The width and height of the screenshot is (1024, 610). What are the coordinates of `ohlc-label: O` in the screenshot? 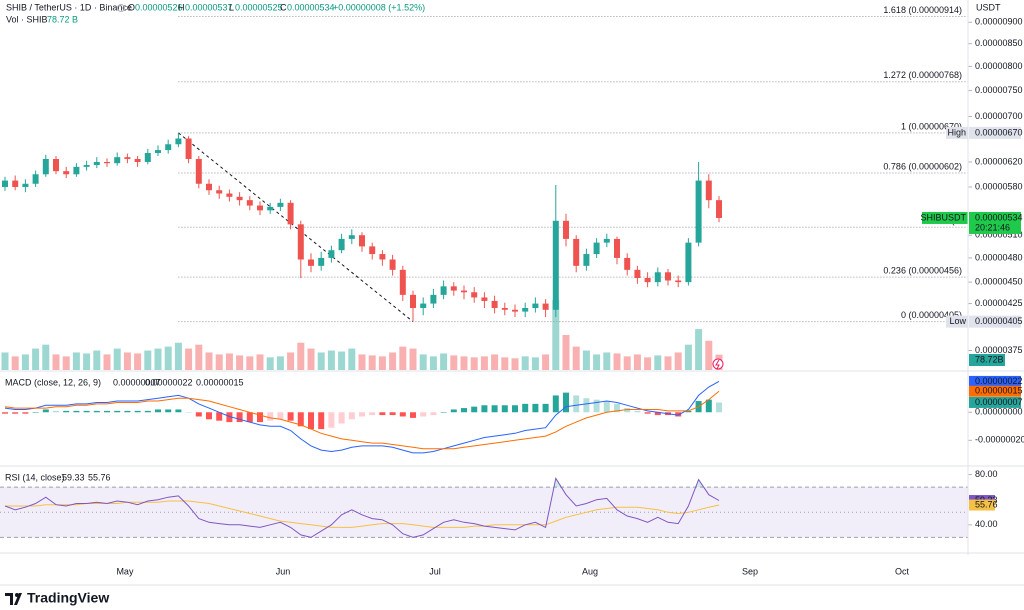 It's located at (131, 7).